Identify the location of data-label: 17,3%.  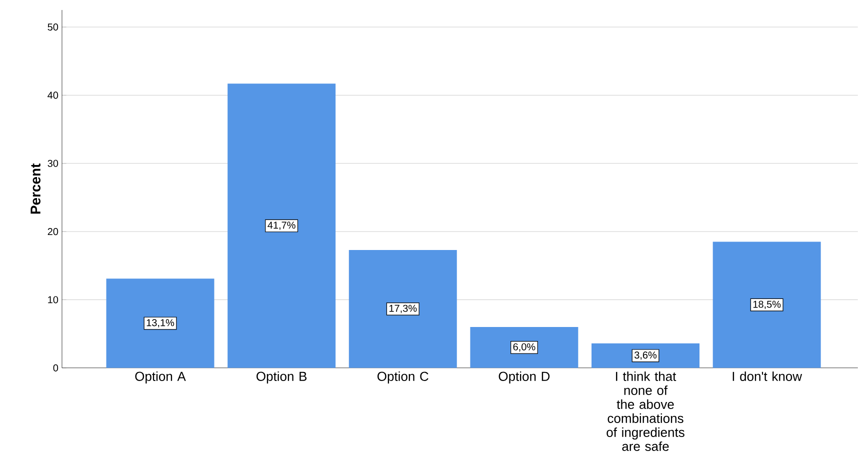
(403, 309).